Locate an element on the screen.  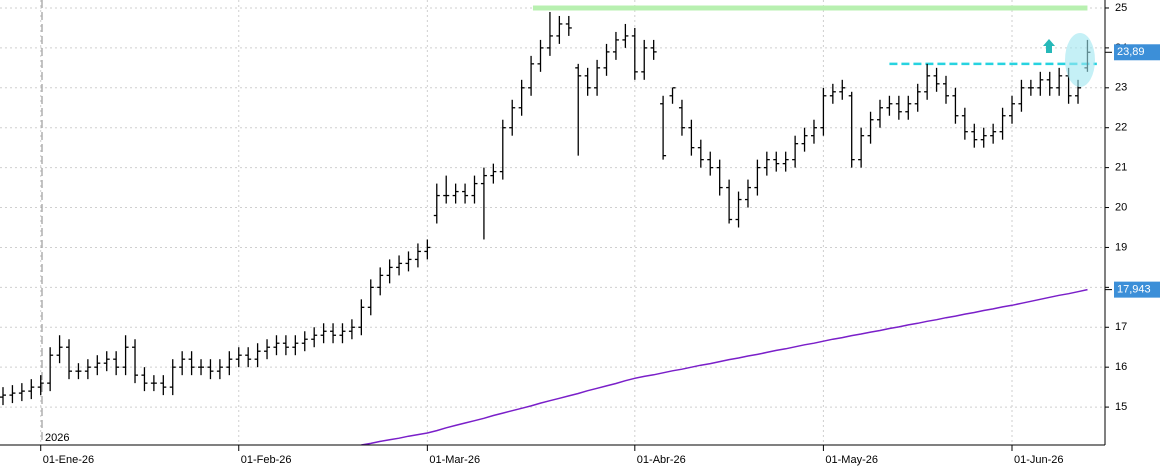
y-tick-label: 23 is located at coordinates (1121, 88).